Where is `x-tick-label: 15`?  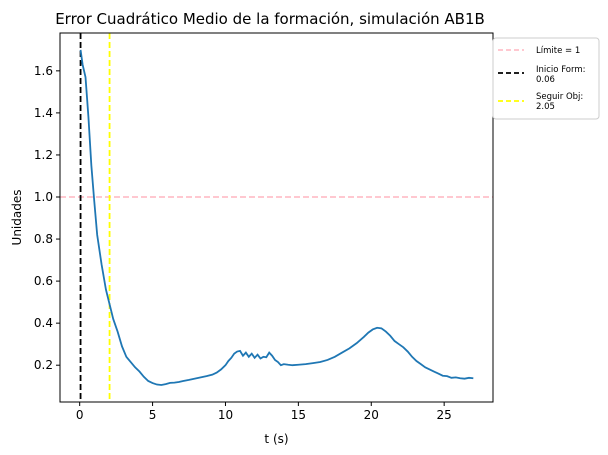 x-tick-label: 15 is located at coordinates (298, 415).